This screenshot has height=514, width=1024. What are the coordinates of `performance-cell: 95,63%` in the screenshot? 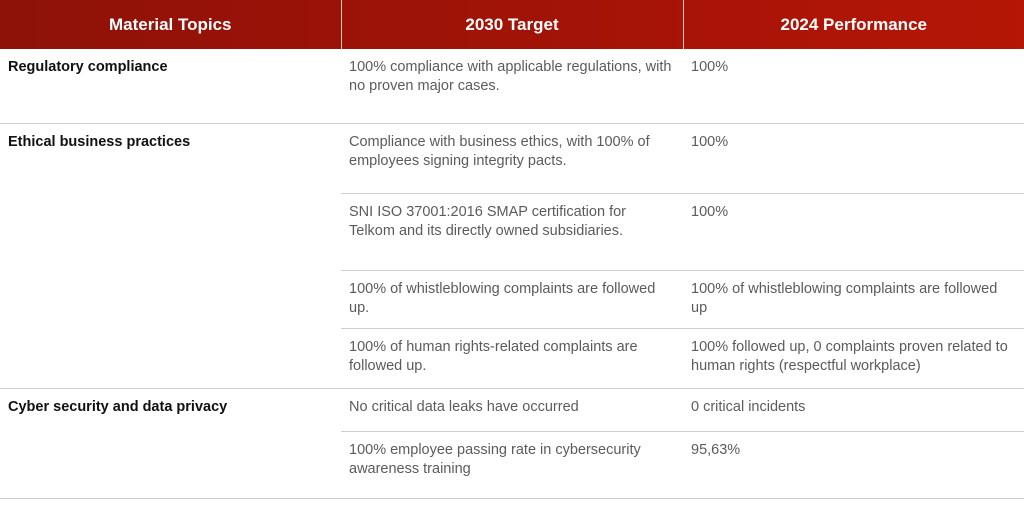 It's located at (853, 465).